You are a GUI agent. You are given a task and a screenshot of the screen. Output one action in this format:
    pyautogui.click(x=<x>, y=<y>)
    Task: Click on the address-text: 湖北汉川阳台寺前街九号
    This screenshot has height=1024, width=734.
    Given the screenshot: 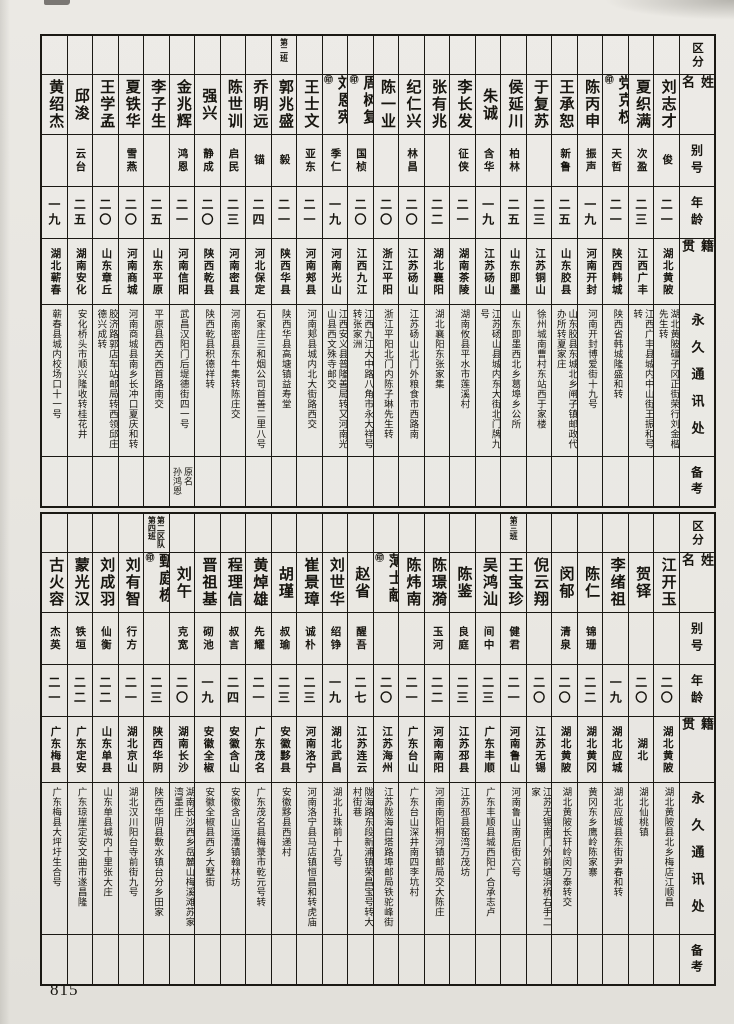 What is the action you would take?
    pyautogui.click(x=131, y=842)
    